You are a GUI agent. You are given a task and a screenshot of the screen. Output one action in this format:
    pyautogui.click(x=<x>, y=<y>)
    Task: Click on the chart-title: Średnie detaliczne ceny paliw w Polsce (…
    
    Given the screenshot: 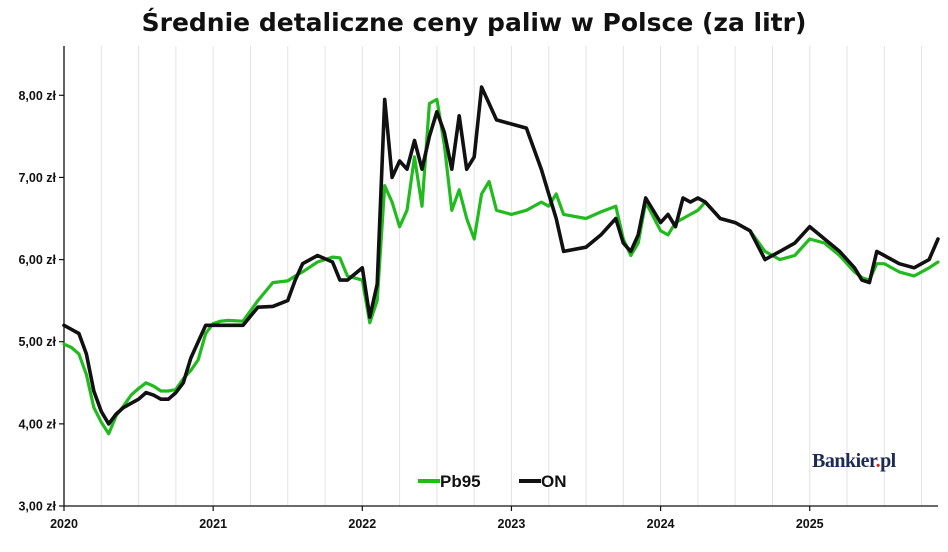 What is the action you would take?
    pyautogui.click(x=474, y=22)
    